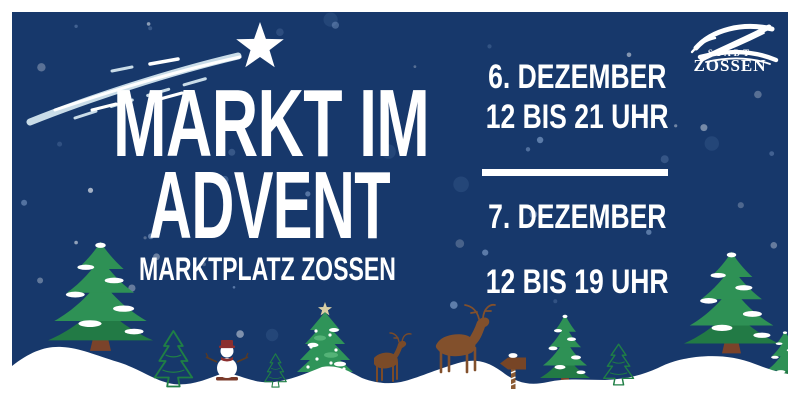 The height and width of the screenshot is (407, 800). I want to click on stadt-zossen-logo: STADT ZOSSEN, so click(734, 49).